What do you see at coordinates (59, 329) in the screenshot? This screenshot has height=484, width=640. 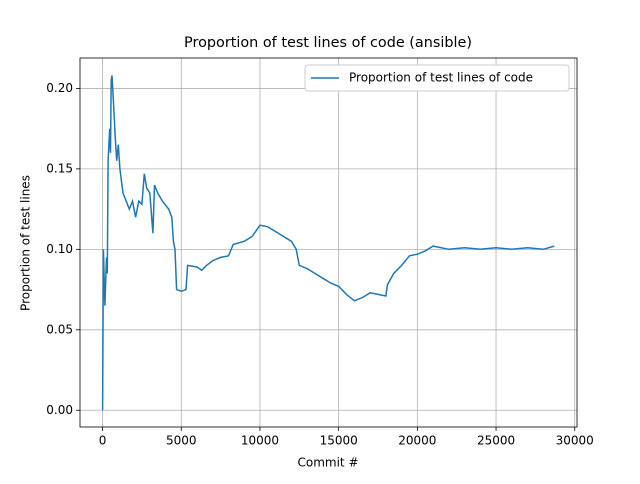 I see `y-tick-label: 0.05` at bounding box center [59, 329].